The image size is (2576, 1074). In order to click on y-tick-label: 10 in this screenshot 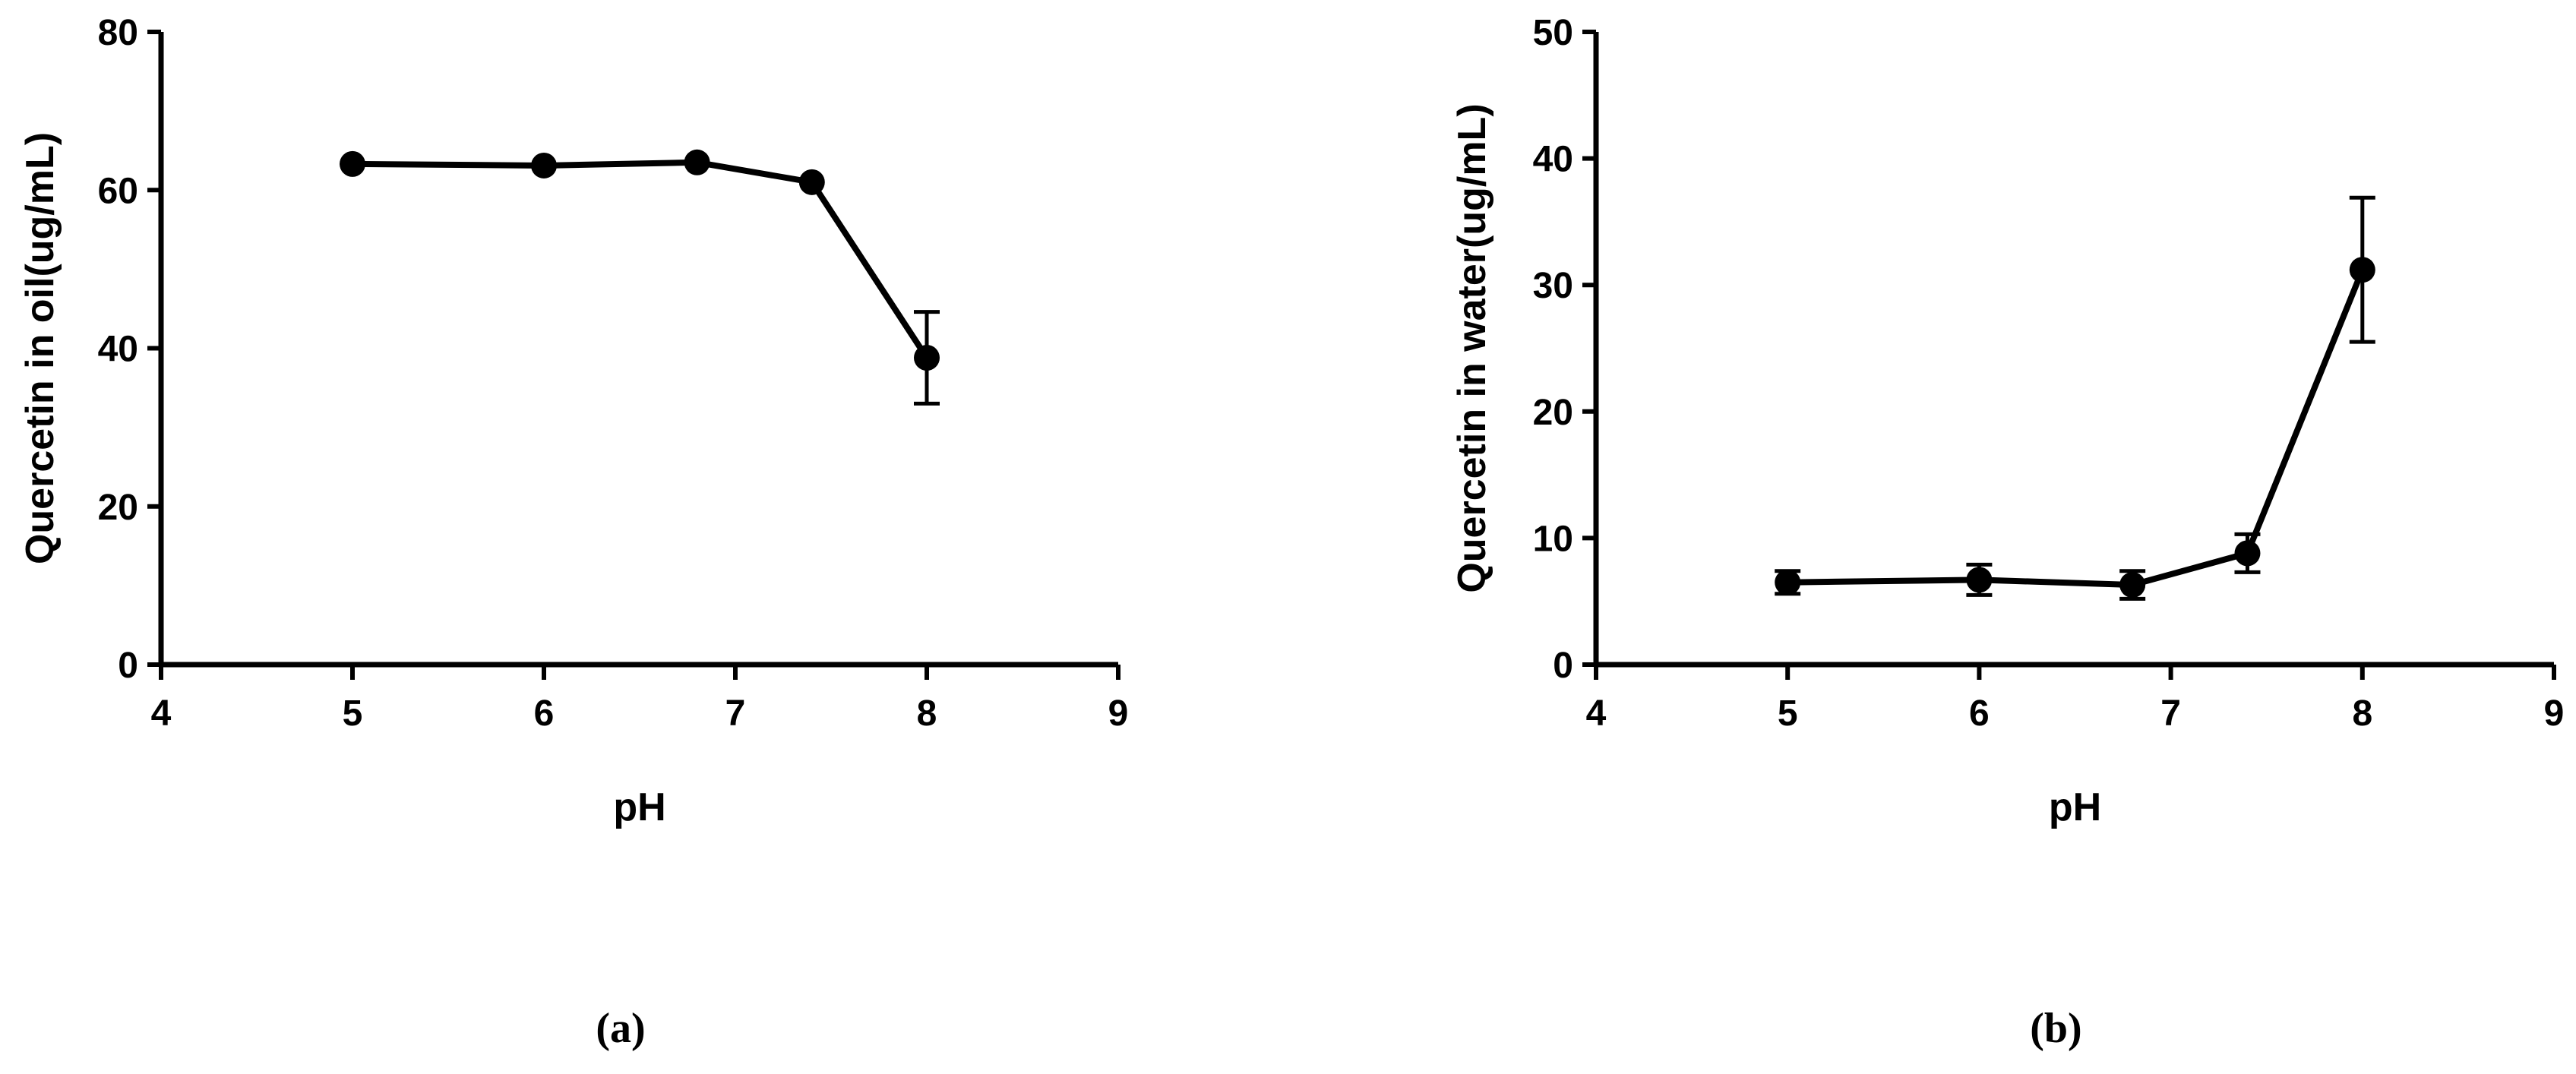, I will do `click(1553, 539)`.